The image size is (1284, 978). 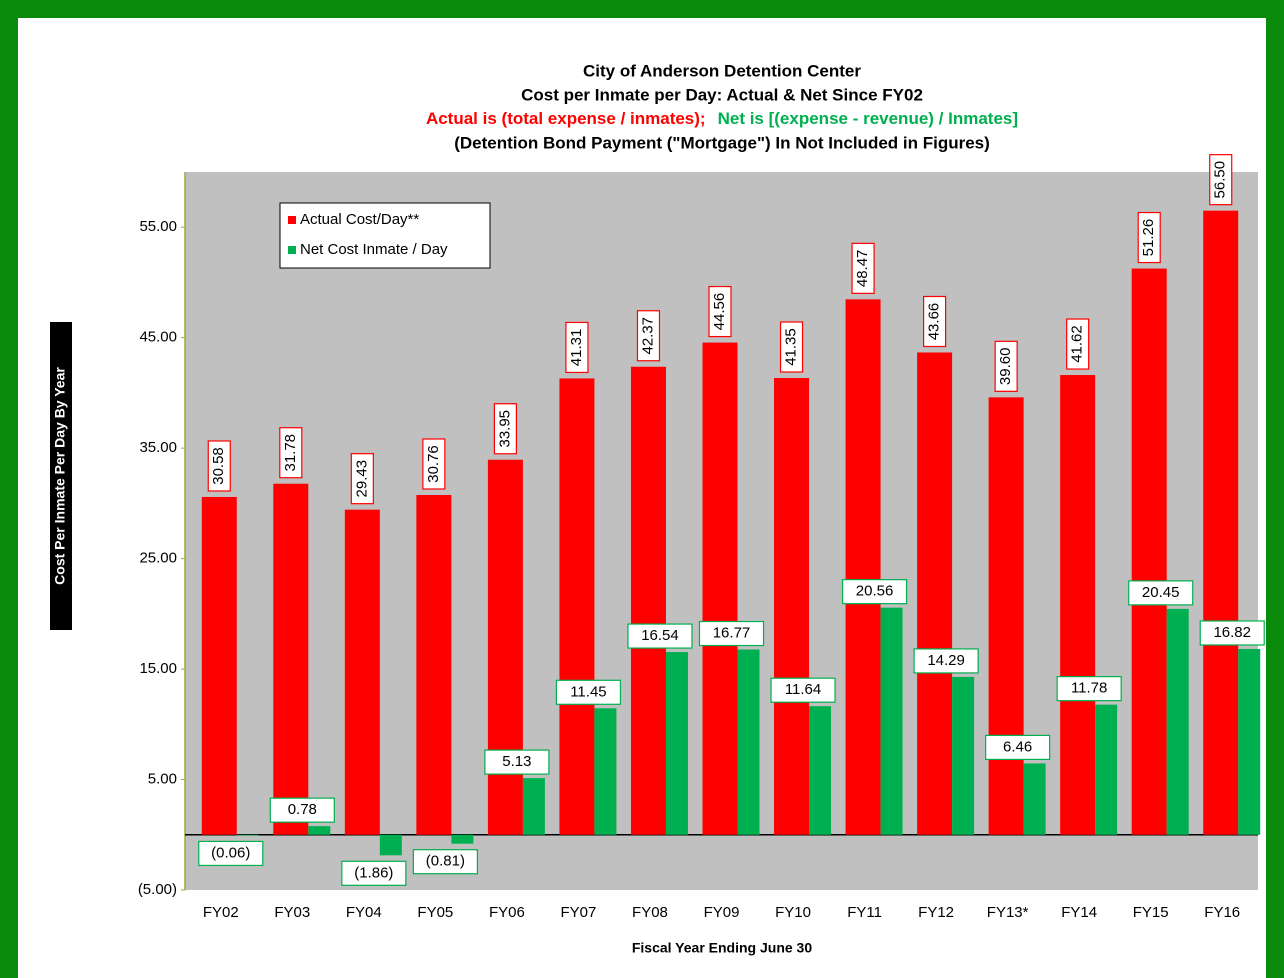 What do you see at coordinates (364, 912) in the screenshot?
I see `x-tick-label: FY04` at bounding box center [364, 912].